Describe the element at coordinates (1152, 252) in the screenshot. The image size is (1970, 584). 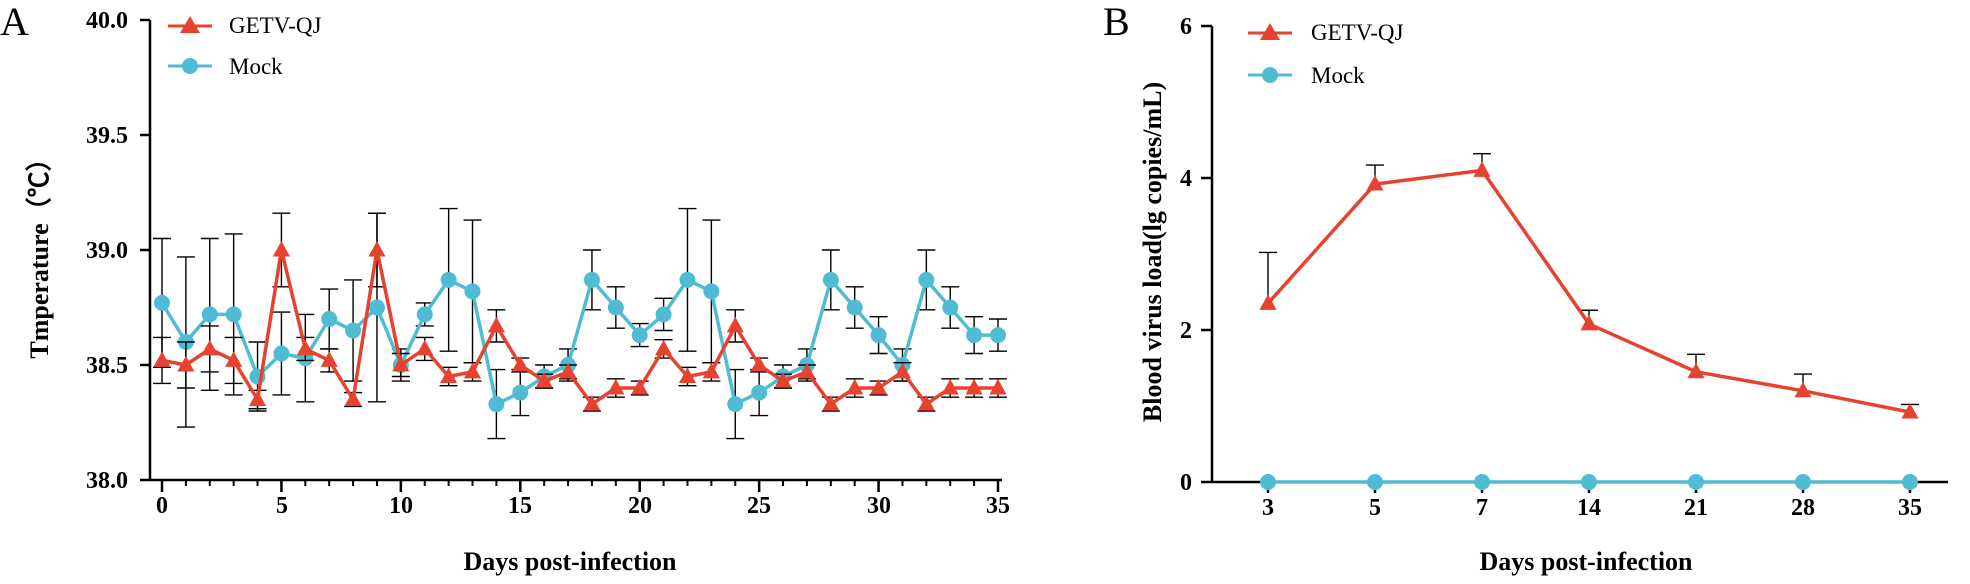
I see `panel-b-y-axis-title: Blood virus load(lg copies/mL)` at that location.